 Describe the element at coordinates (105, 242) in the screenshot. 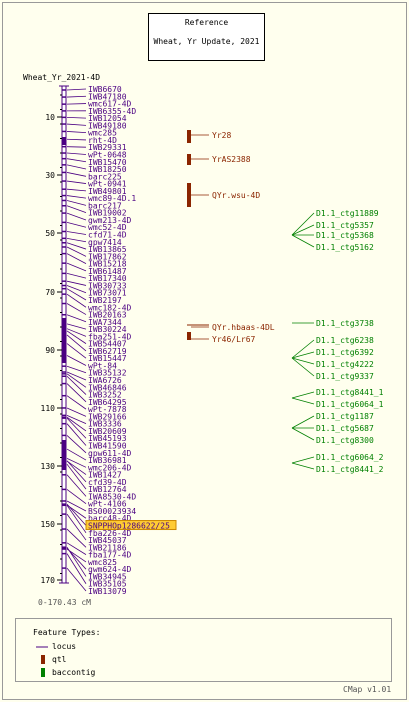

I see `locus-label: gpw7414` at that location.